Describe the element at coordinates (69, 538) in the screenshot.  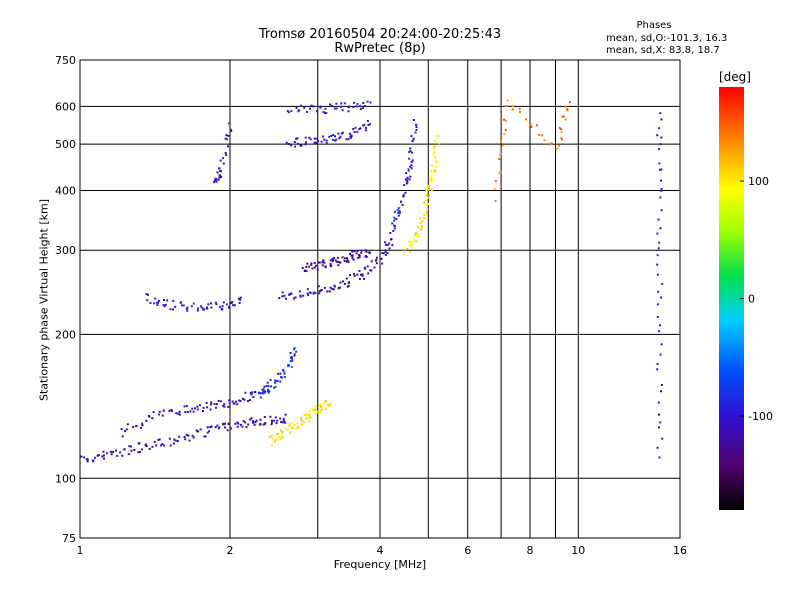
I see `y-tick-label: 75` at that location.